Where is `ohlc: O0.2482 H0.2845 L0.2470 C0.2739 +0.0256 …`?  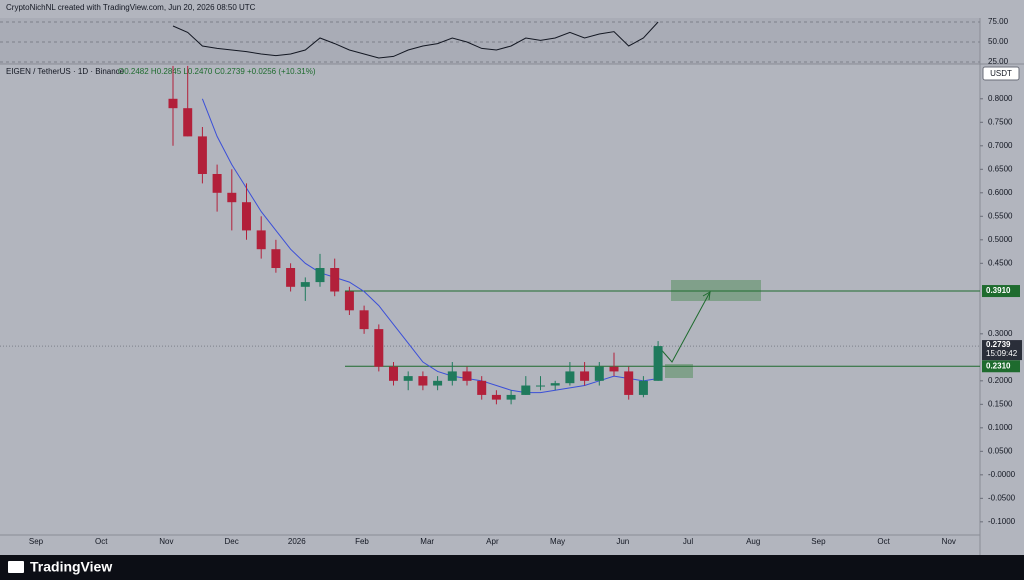 ohlc: O0.2482 H0.2845 L0.2470 C0.2739 +0.0256 … is located at coordinates (217, 71).